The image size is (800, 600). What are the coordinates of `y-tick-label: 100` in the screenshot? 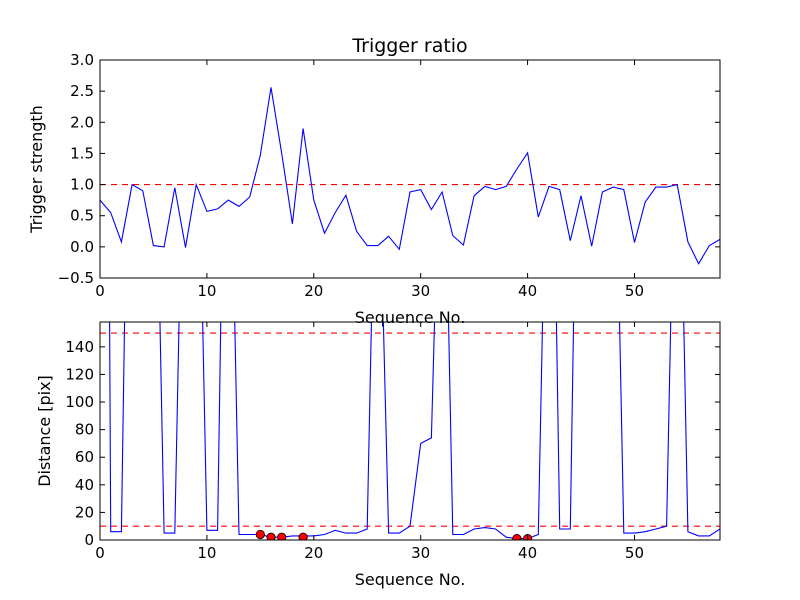 It's located at (79, 402).